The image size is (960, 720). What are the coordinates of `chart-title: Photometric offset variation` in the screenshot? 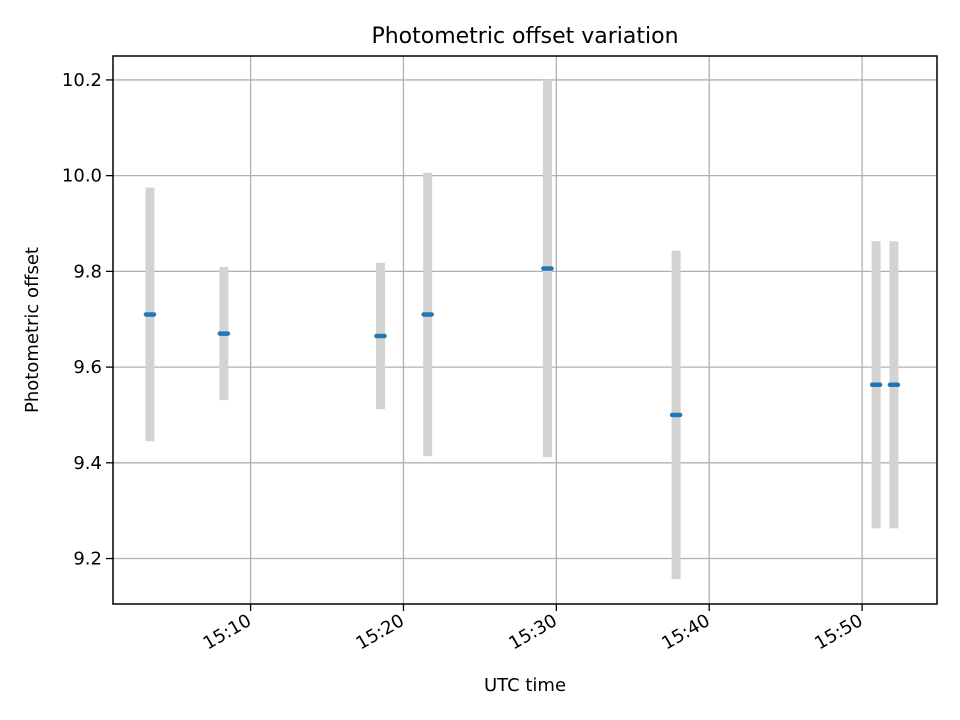 It's located at (524, 36).